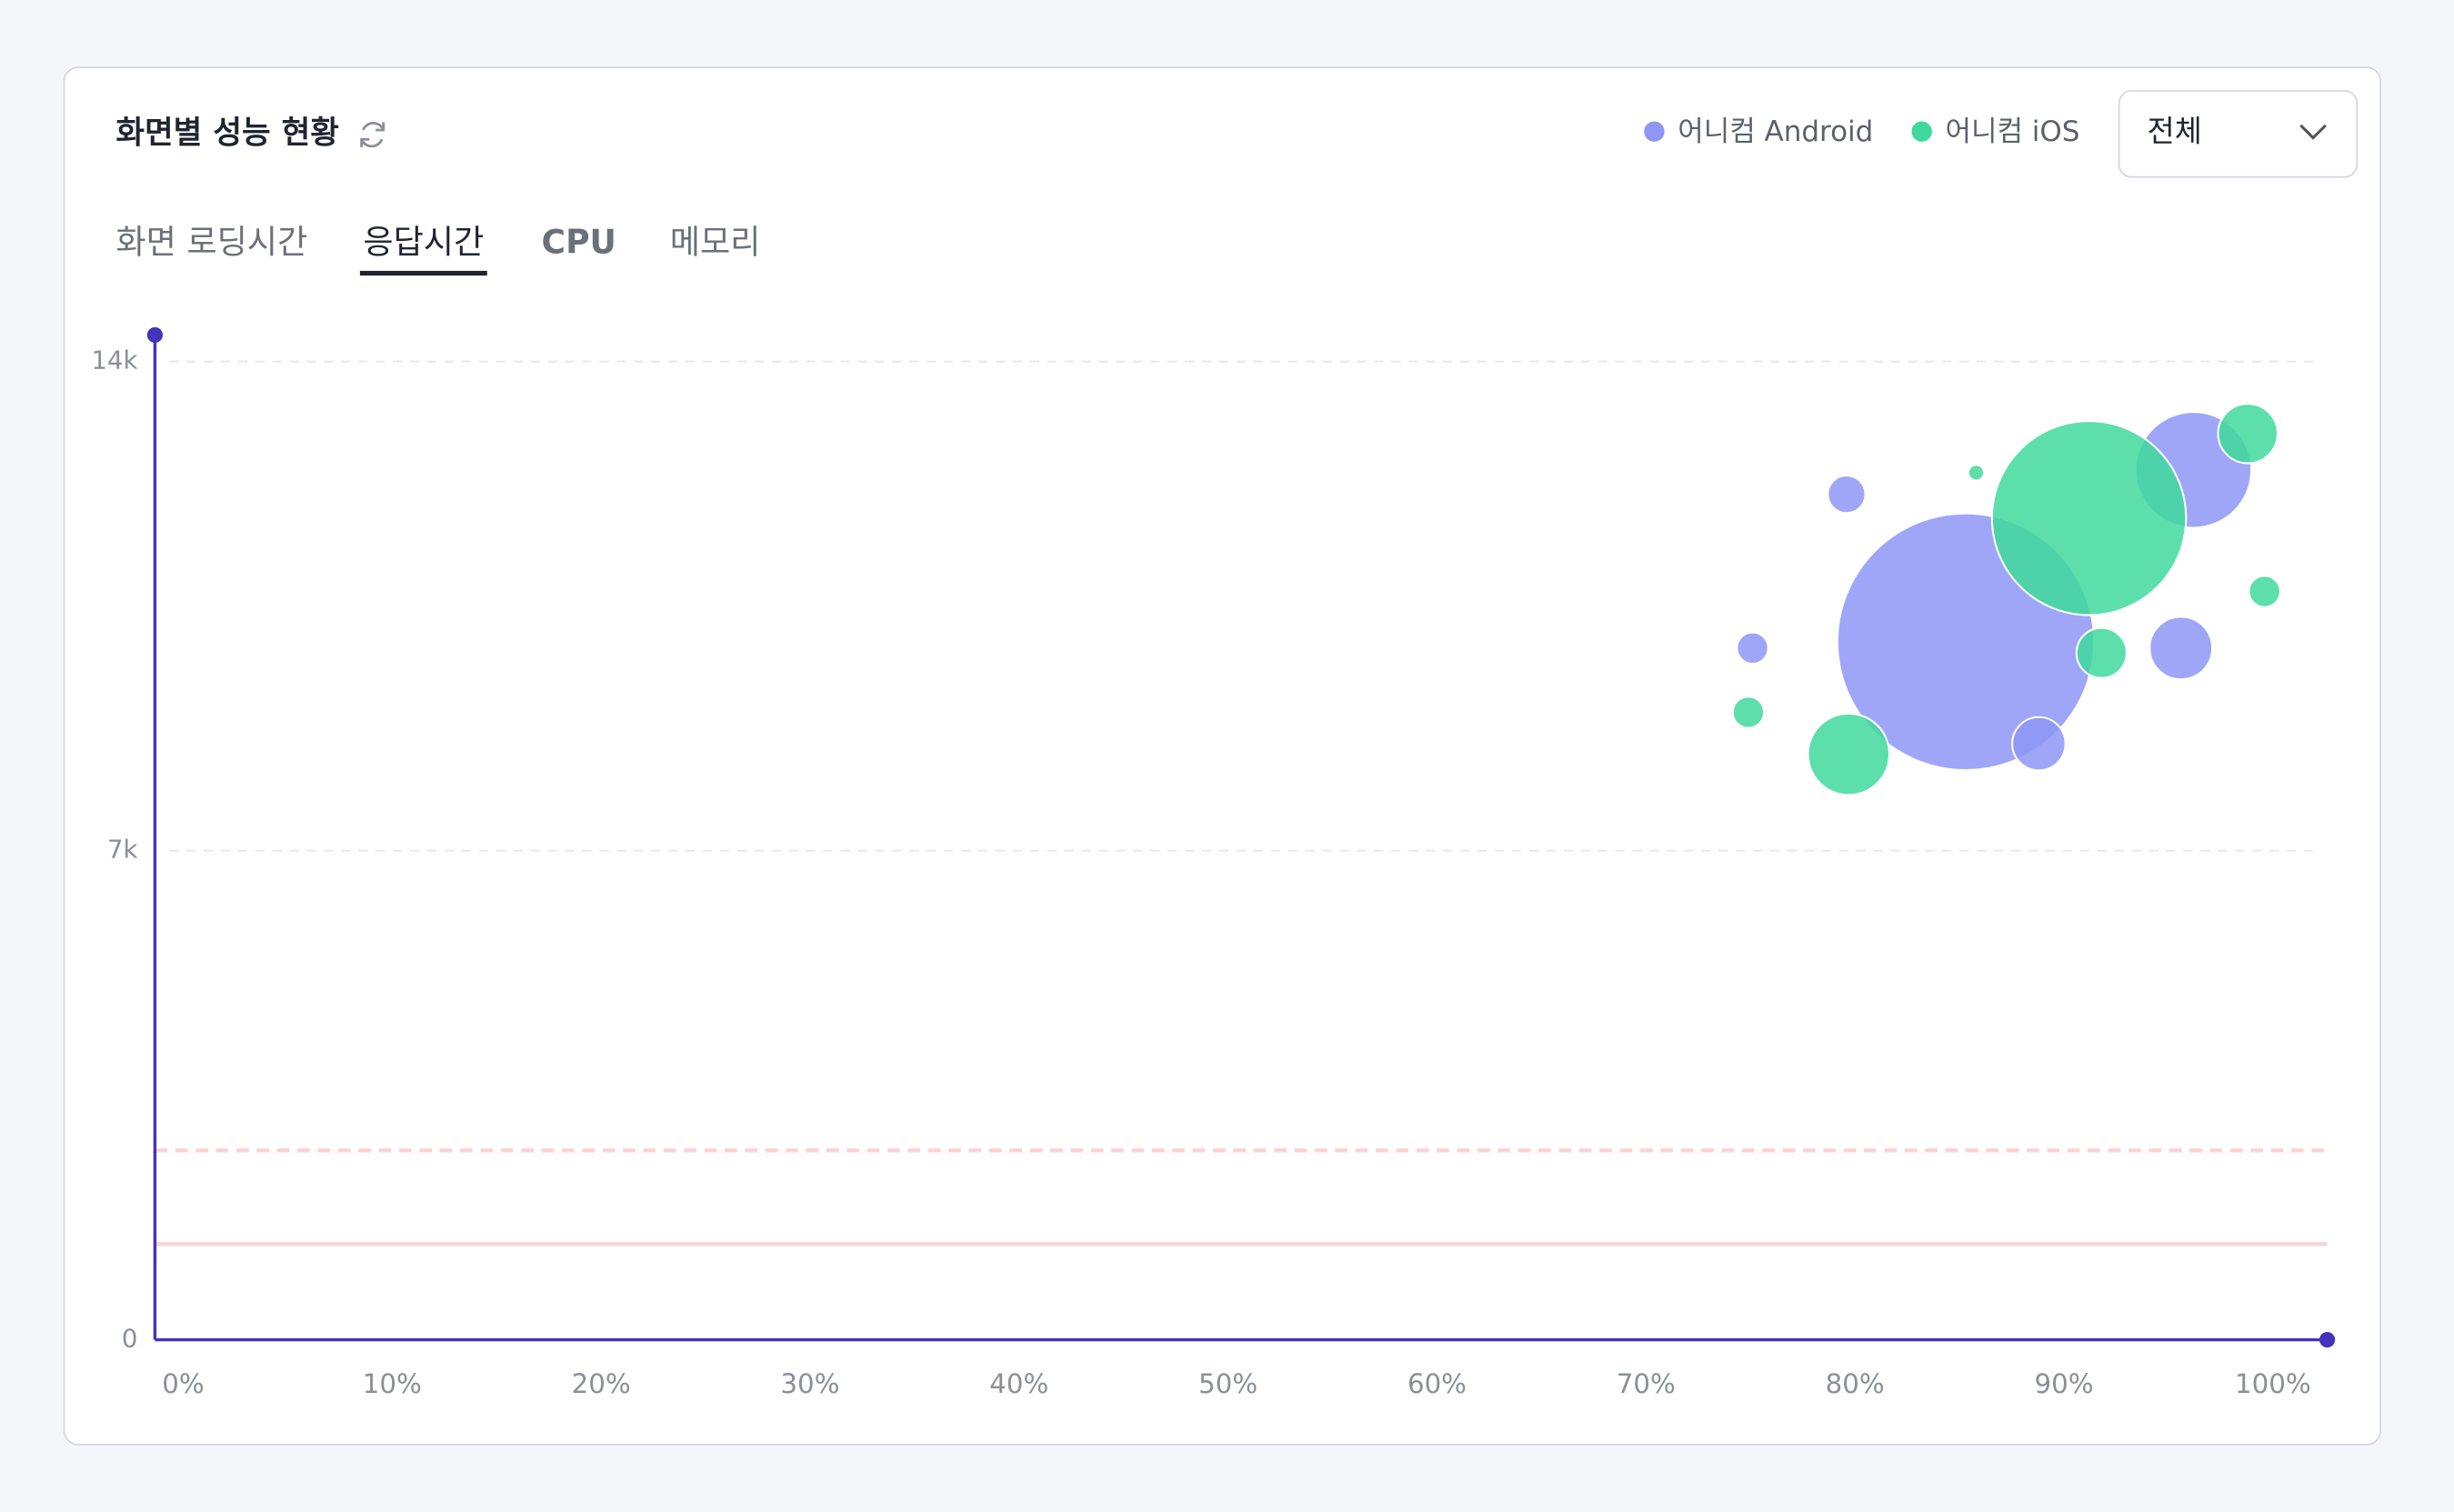 The height and width of the screenshot is (1512, 2454). Describe the element at coordinates (227, 133) in the screenshot. I see `card-title: 화면별 성능 현황` at that location.